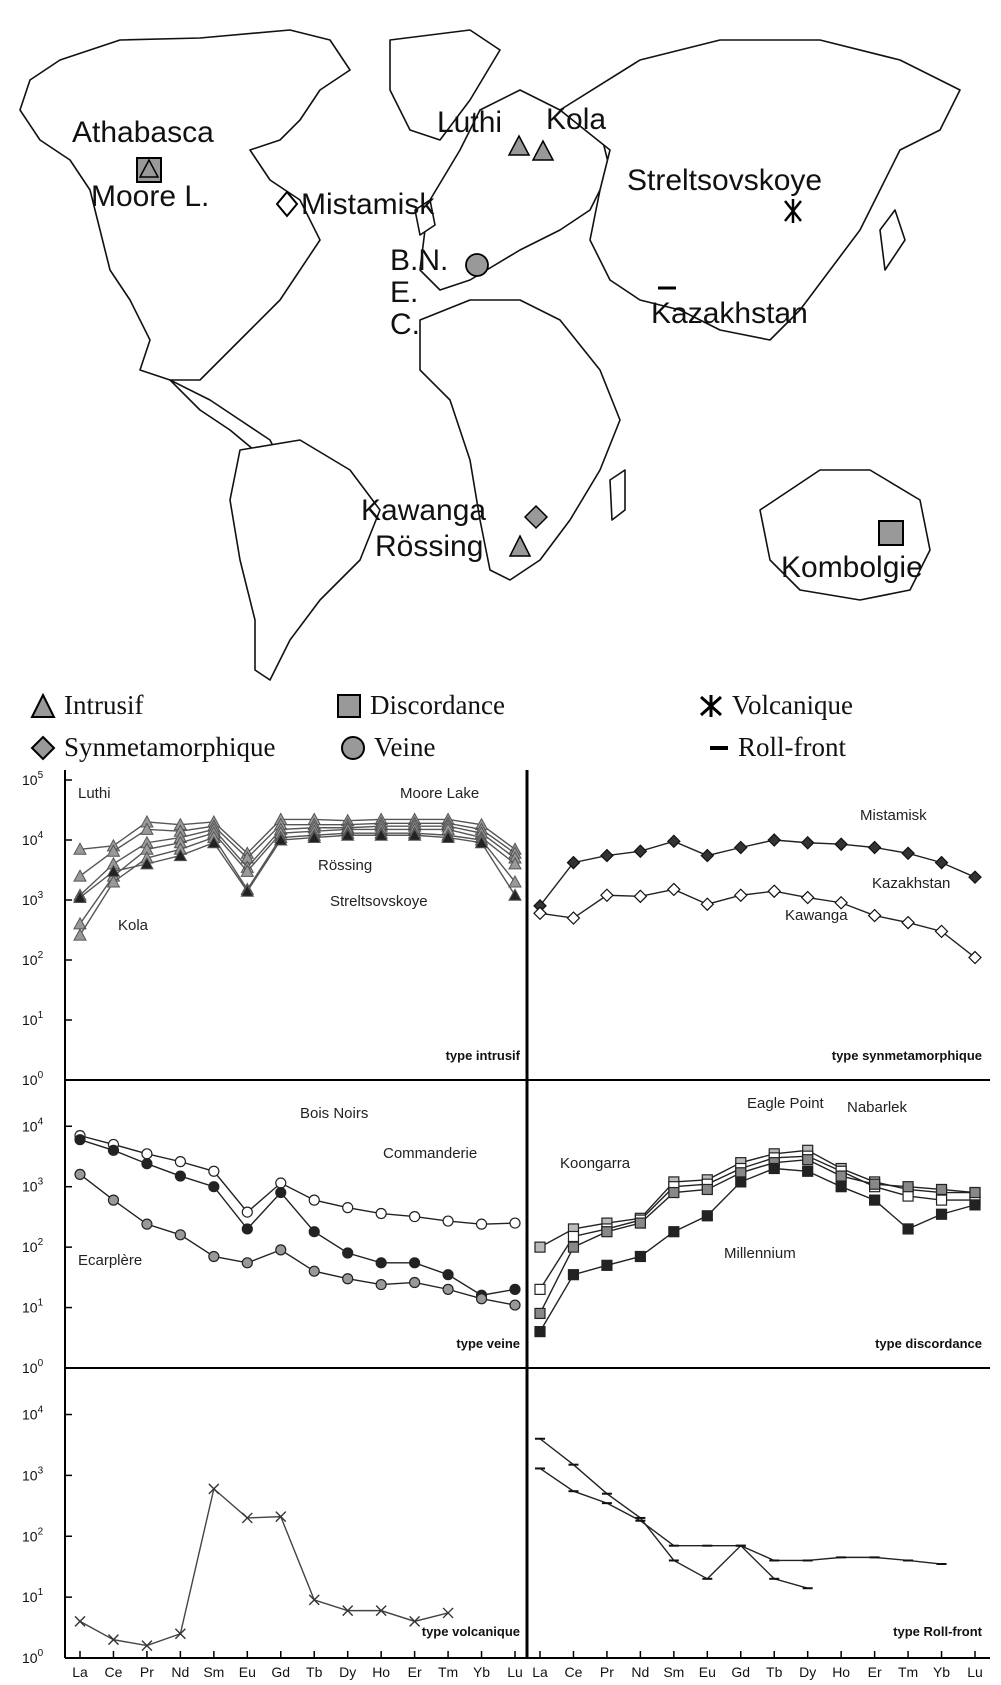 The width and height of the screenshot is (1001, 1685). What do you see at coordinates (368, 204) in the screenshot?
I see `label-mistamisk: Mistamisk` at bounding box center [368, 204].